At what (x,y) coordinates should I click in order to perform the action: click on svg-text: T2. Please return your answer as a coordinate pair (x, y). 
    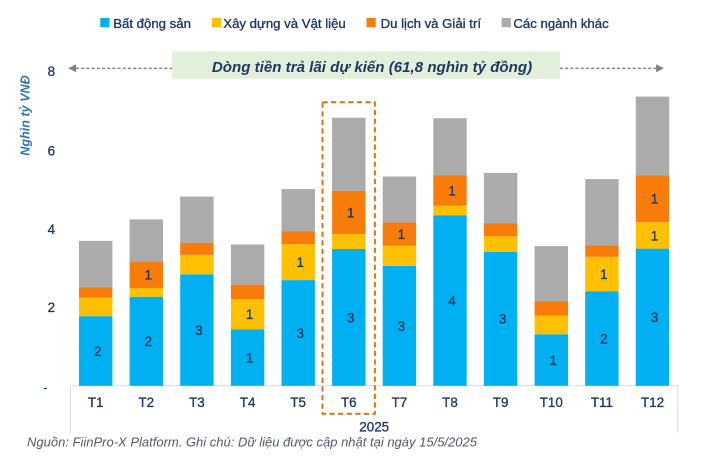
    Looking at the image, I should click on (146, 402).